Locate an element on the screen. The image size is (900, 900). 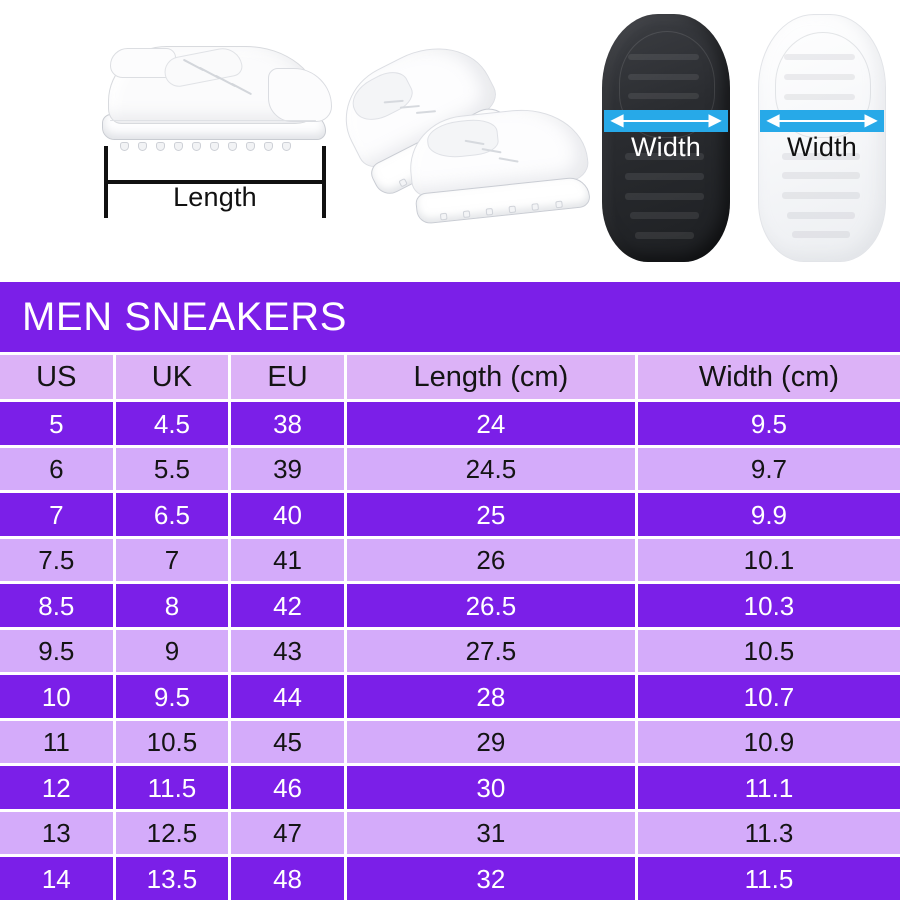
cell-uk: 10.5 is located at coordinates (172, 742).